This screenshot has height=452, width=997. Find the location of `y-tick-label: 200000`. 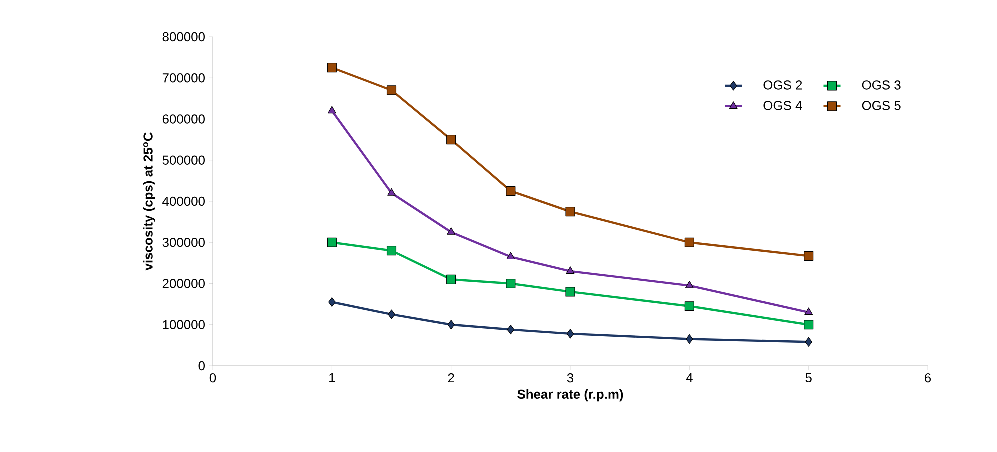

y-tick-label: 200000 is located at coordinates (183, 283).